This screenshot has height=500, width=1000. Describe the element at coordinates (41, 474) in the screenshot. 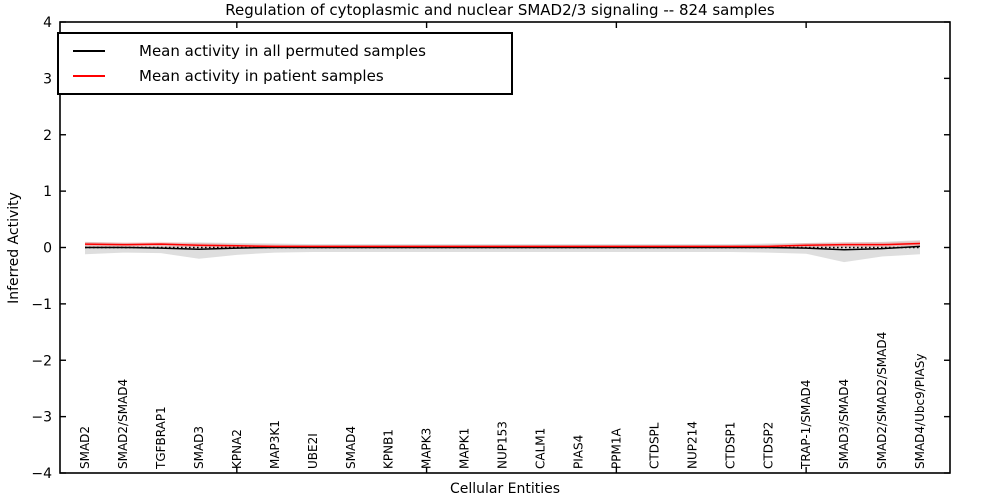

I see `y-tick-label: −4` at that location.